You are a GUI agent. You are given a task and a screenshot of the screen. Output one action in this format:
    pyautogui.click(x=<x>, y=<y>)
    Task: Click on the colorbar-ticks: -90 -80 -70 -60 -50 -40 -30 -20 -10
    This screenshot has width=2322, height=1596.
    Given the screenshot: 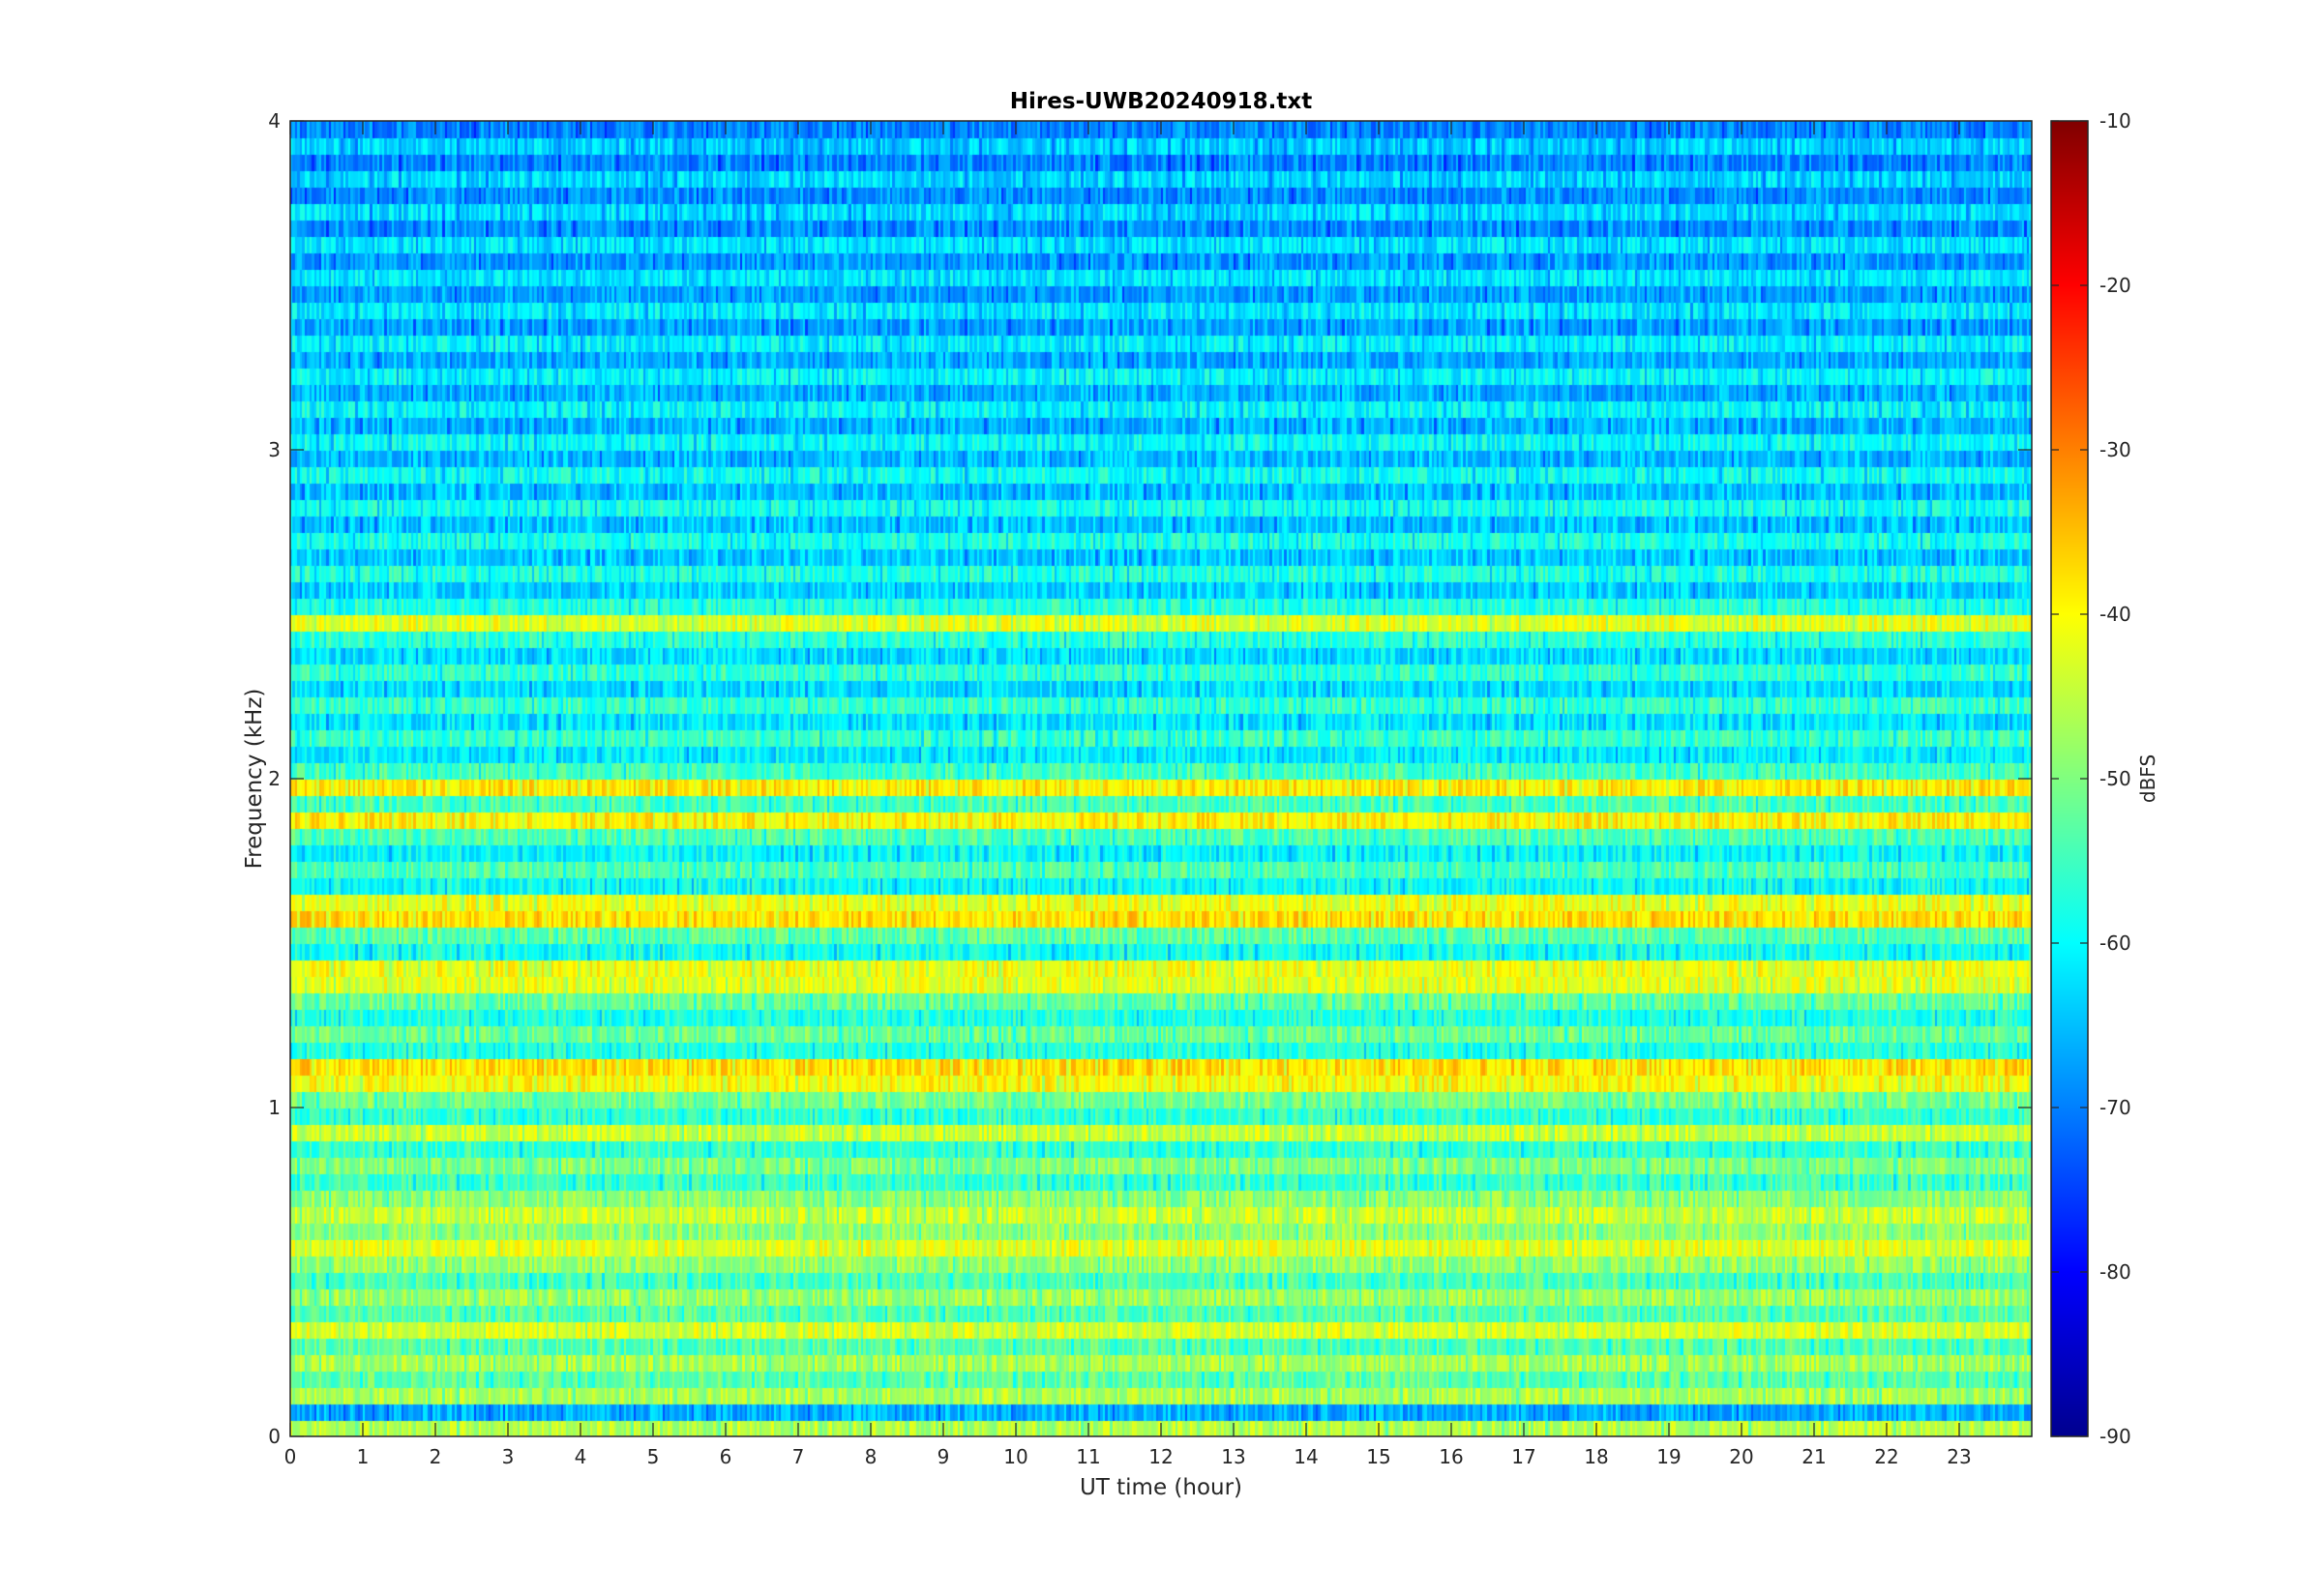 What is the action you would take?
    pyautogui.click(x=2091, y=778)
    